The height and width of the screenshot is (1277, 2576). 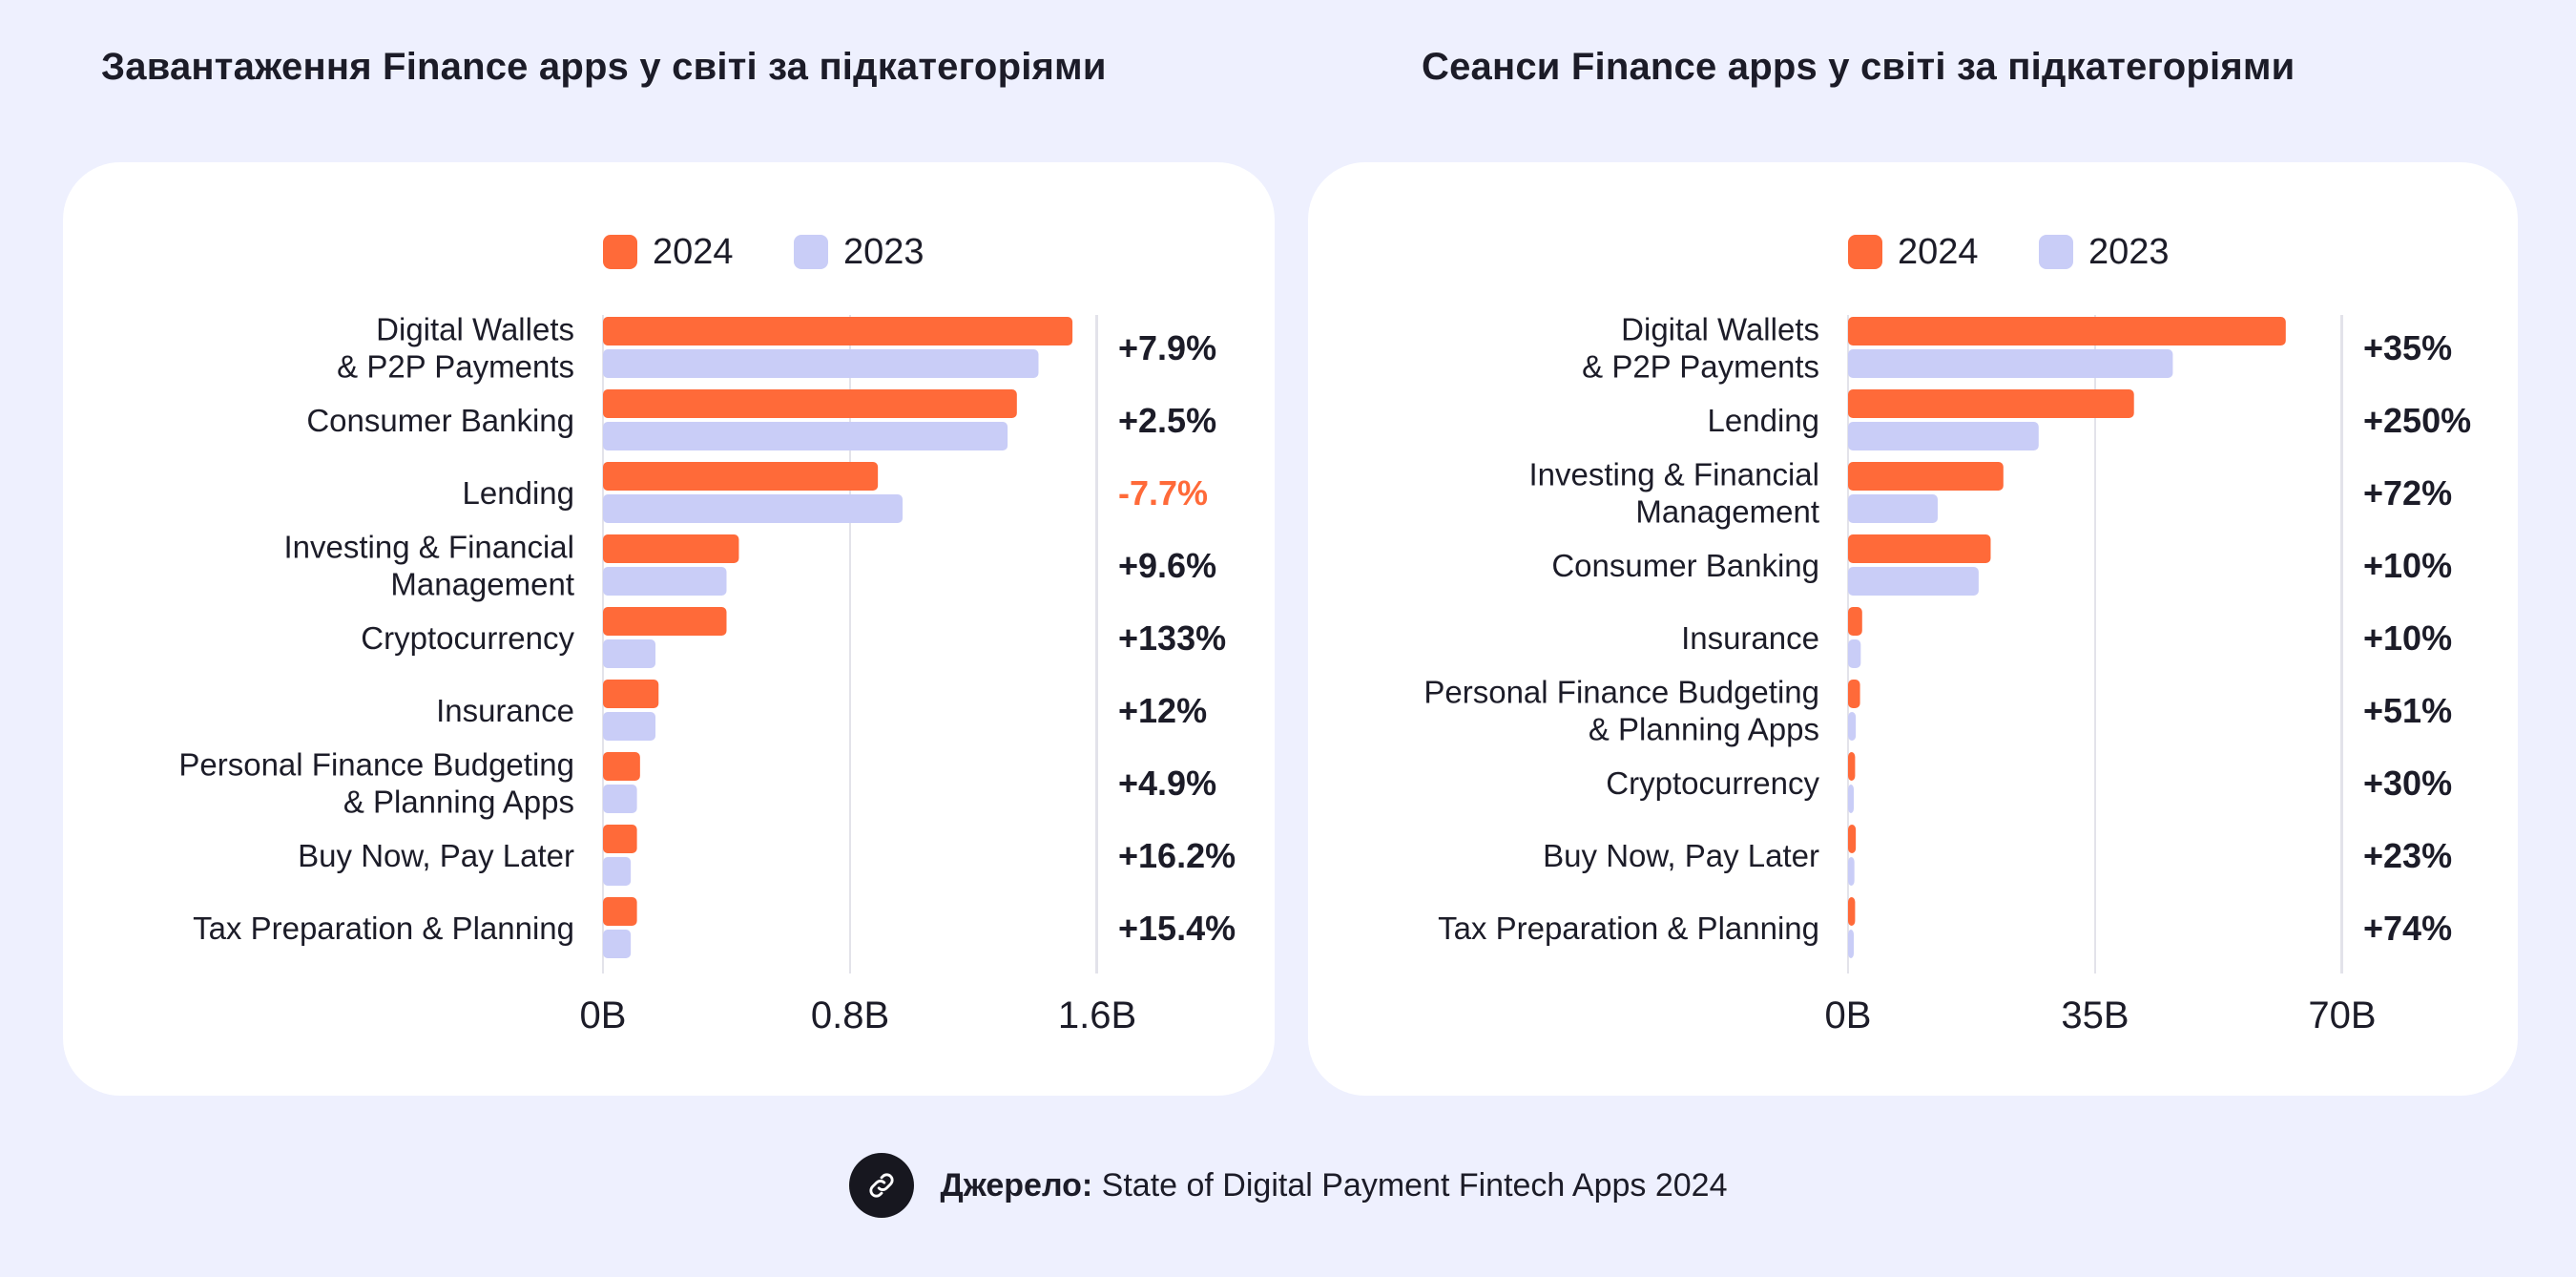 What do you see at coordinates (1167, 420) in the screenshot?
I see `change-label: +2.5%` at bounding box center [1167, 420].